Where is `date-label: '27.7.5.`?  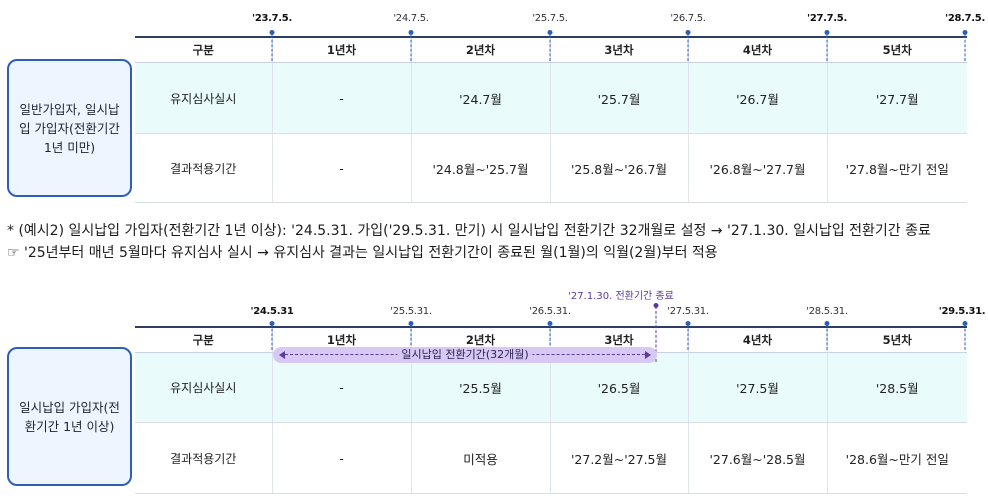
date-label: '27.7.5. is located at coordinates (827, 18).